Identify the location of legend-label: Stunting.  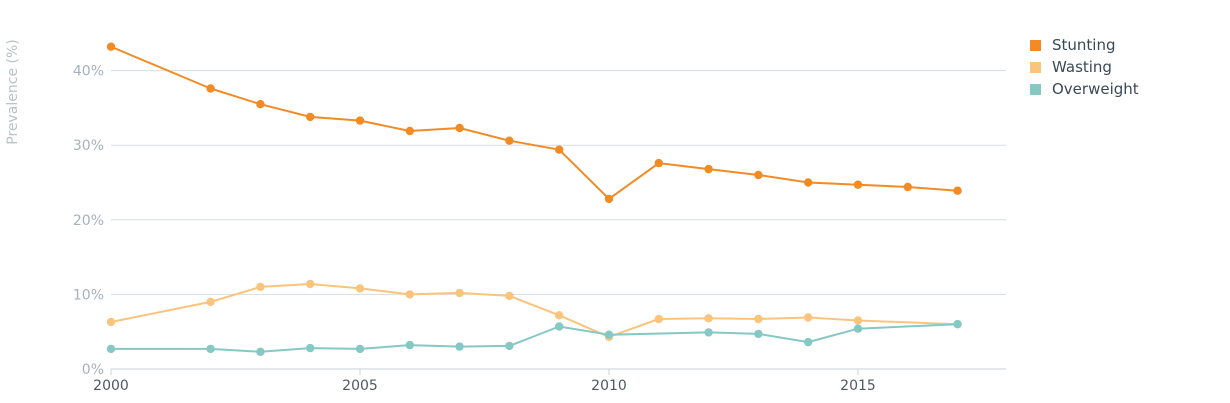
(1084, 45).